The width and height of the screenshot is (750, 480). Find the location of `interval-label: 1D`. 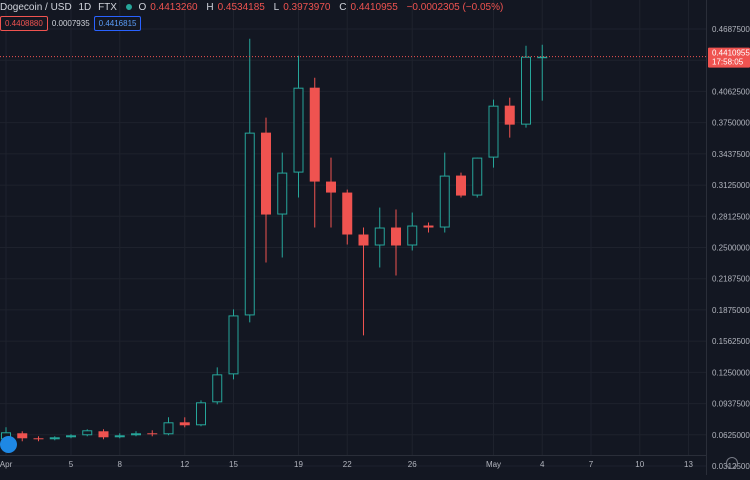

interval-label: 1D is located at coordinates (85, 7).